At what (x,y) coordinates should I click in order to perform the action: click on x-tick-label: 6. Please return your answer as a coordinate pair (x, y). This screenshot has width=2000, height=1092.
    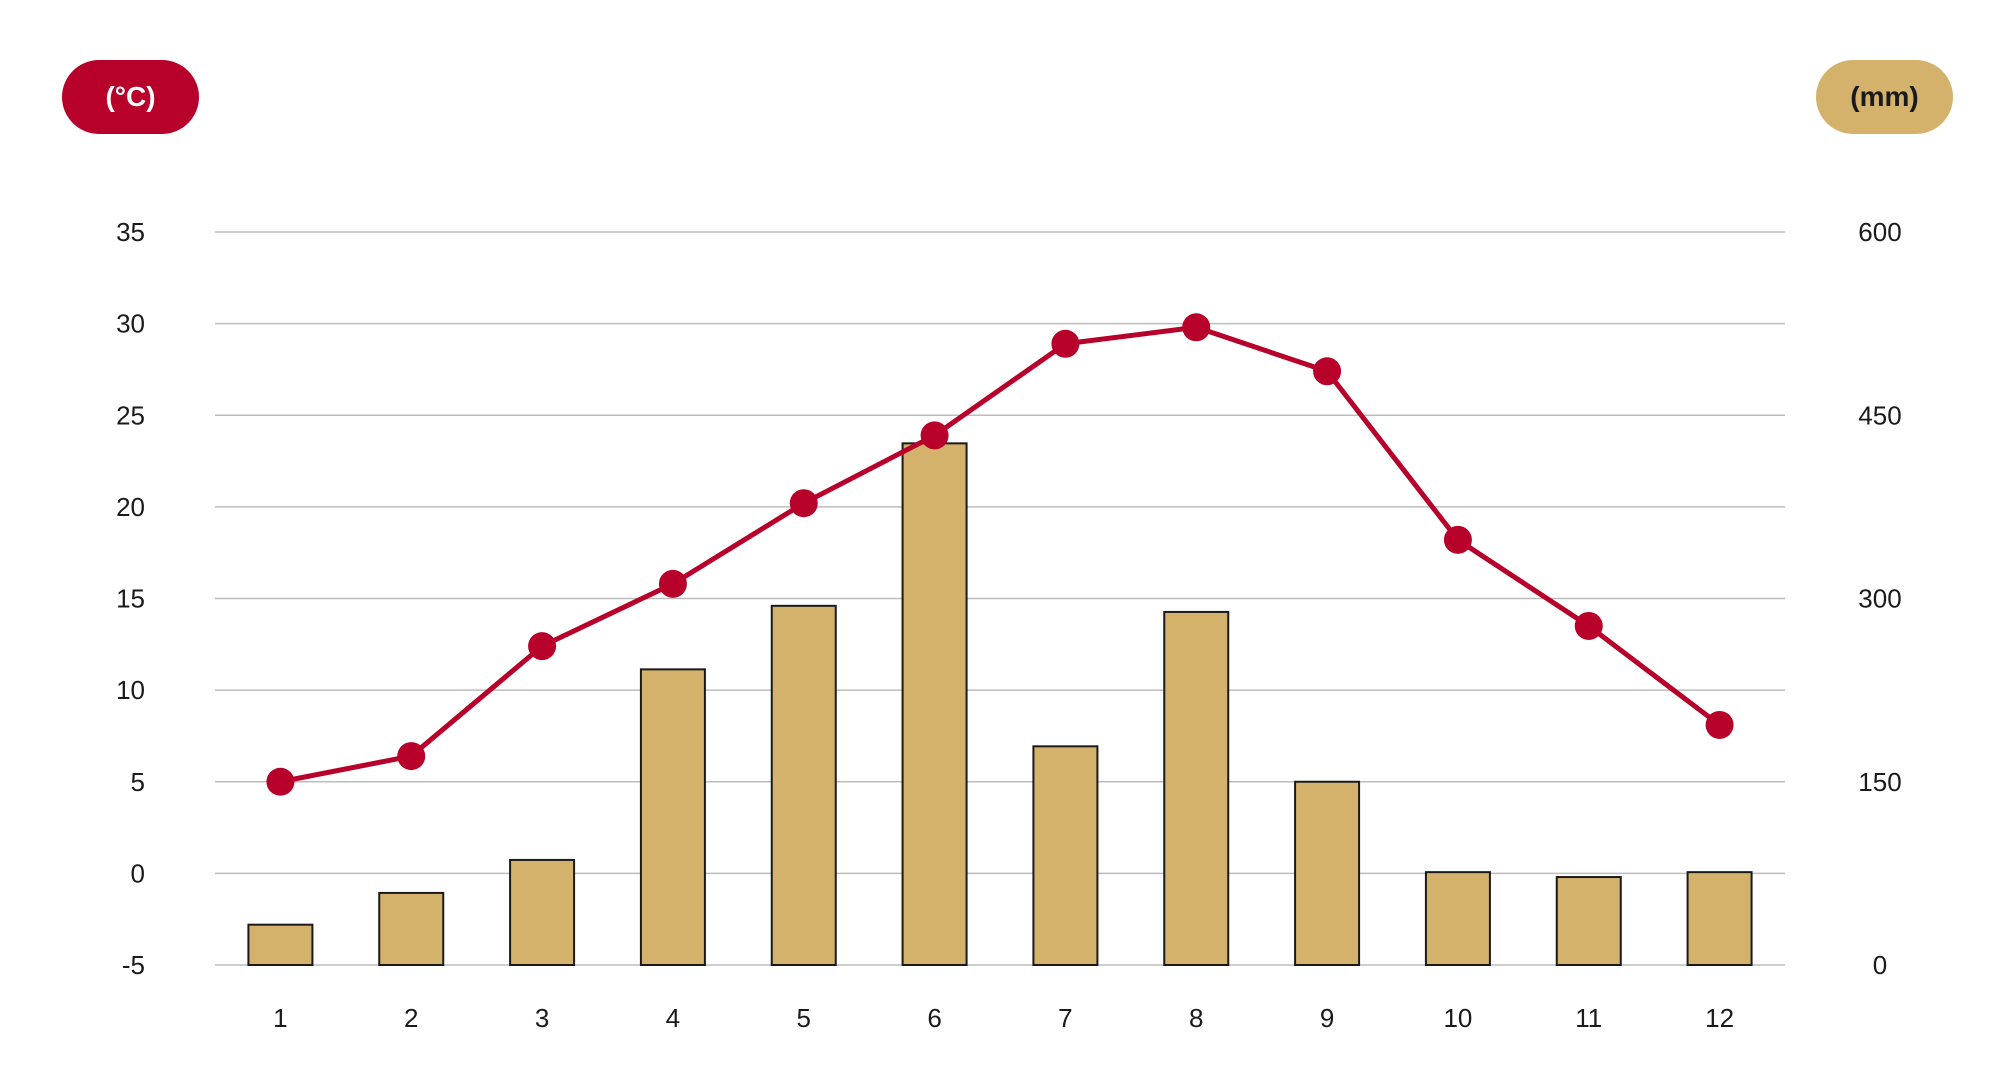
    Looking at the image, I should click on (934, 1018).